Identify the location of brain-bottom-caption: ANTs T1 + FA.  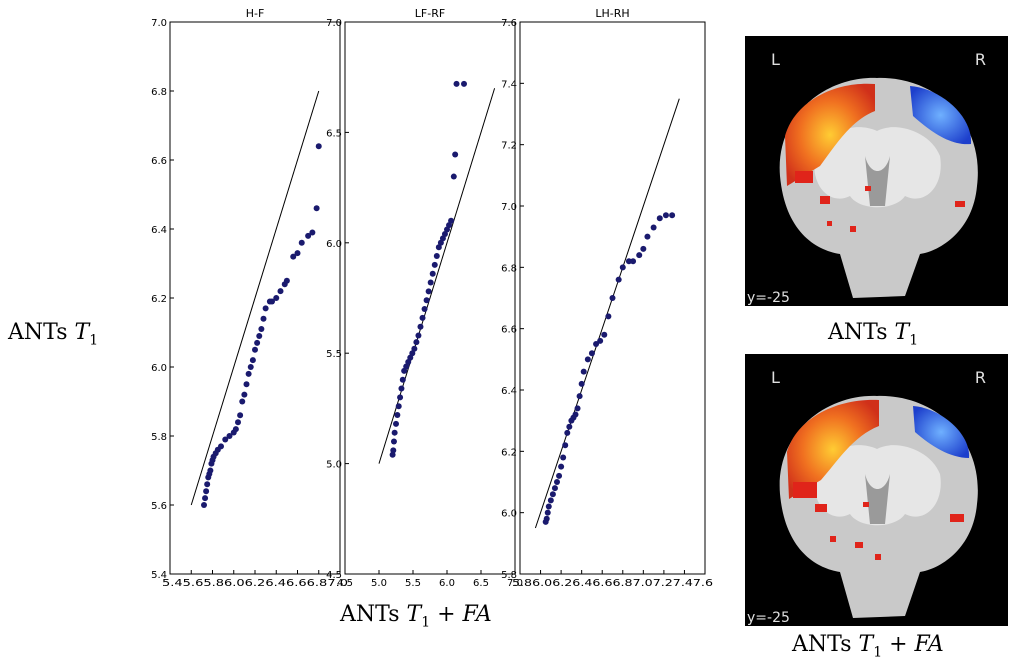
(868, 646).